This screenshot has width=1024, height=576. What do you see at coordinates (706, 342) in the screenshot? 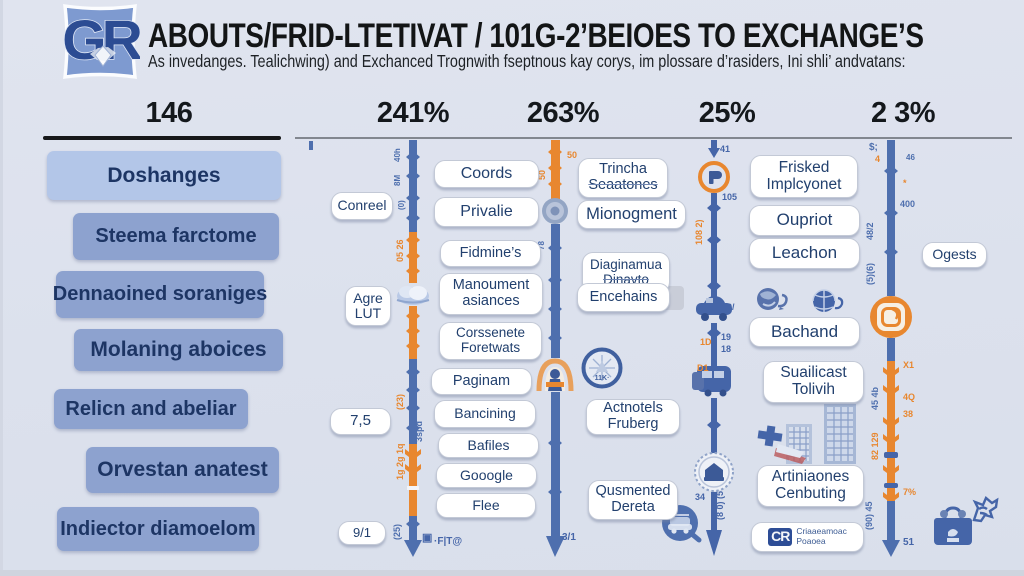
I see `svg-text: 1D` at bounding box center [706, 342].